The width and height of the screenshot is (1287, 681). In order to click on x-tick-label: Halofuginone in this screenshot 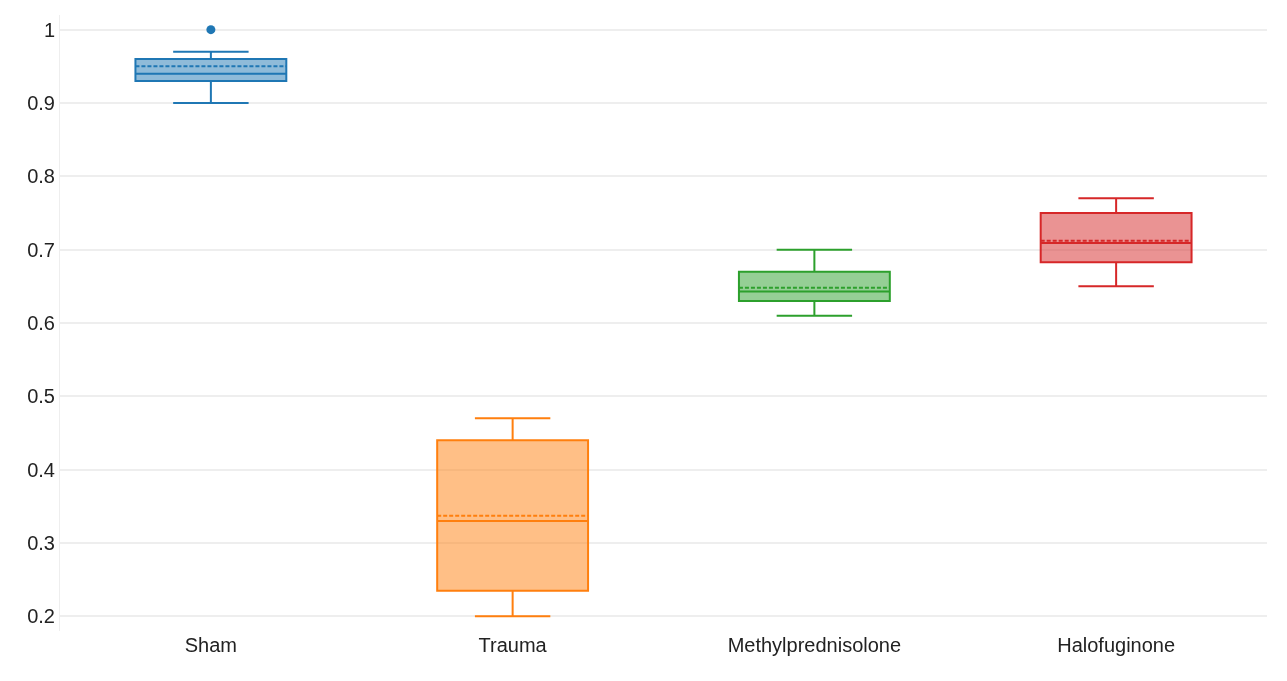, I will do `click(1116, 645)`.